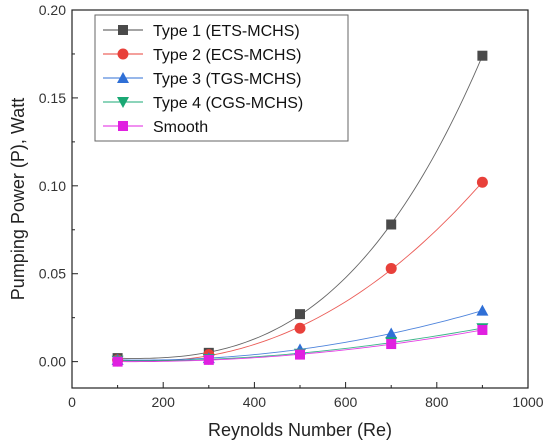 This screenshot has height=443, width=550. What do you see at coordinates (228, 103) in the screenshot?
I see `legend-label: Type 4 (CGS-MCHS)` at bounding box center [228, 103].